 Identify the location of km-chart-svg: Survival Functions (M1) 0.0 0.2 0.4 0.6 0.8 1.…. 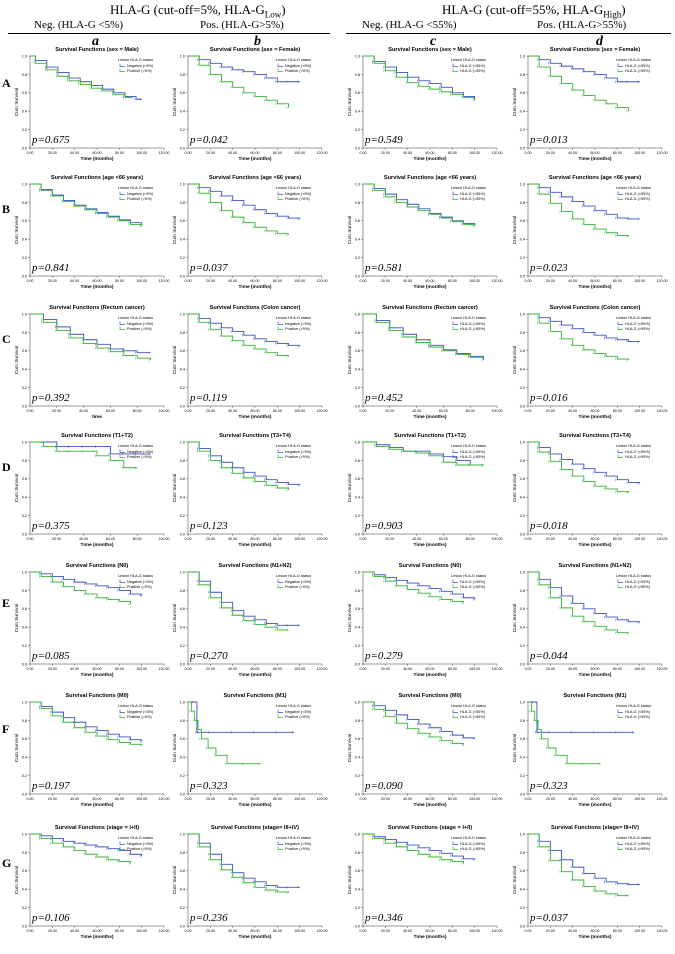
(590, 750).